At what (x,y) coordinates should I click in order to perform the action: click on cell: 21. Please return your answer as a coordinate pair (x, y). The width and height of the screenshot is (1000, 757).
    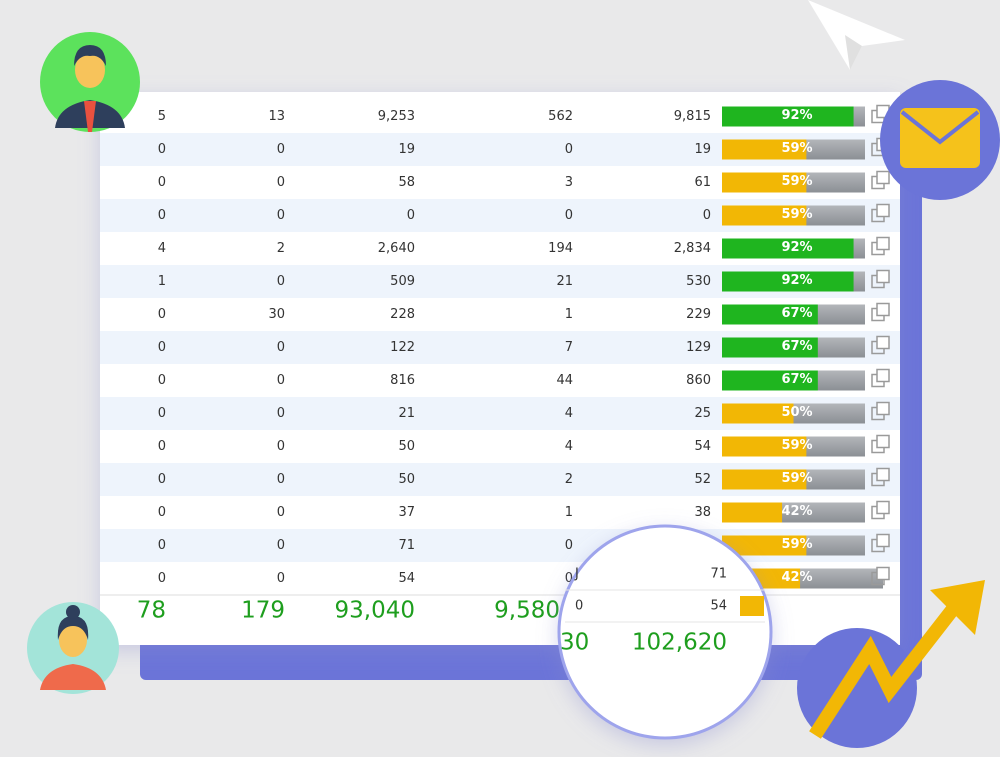
    Looking at the image, I should click on (406, 413).